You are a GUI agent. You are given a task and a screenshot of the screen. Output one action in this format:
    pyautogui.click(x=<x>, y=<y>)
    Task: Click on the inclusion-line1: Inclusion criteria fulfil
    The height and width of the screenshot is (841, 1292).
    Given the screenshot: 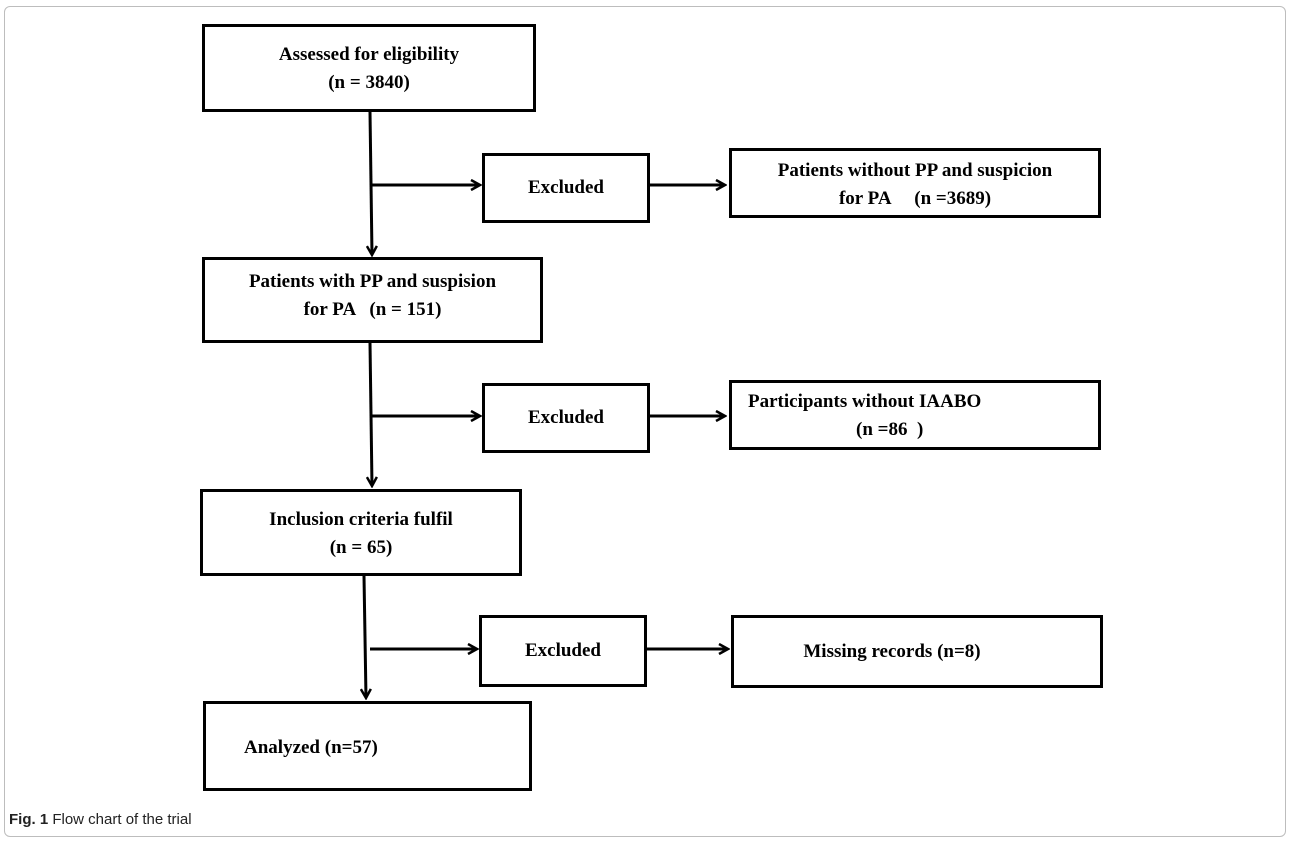 What is the action you would take?
    pyautogui.click(x=361, y=519)
    